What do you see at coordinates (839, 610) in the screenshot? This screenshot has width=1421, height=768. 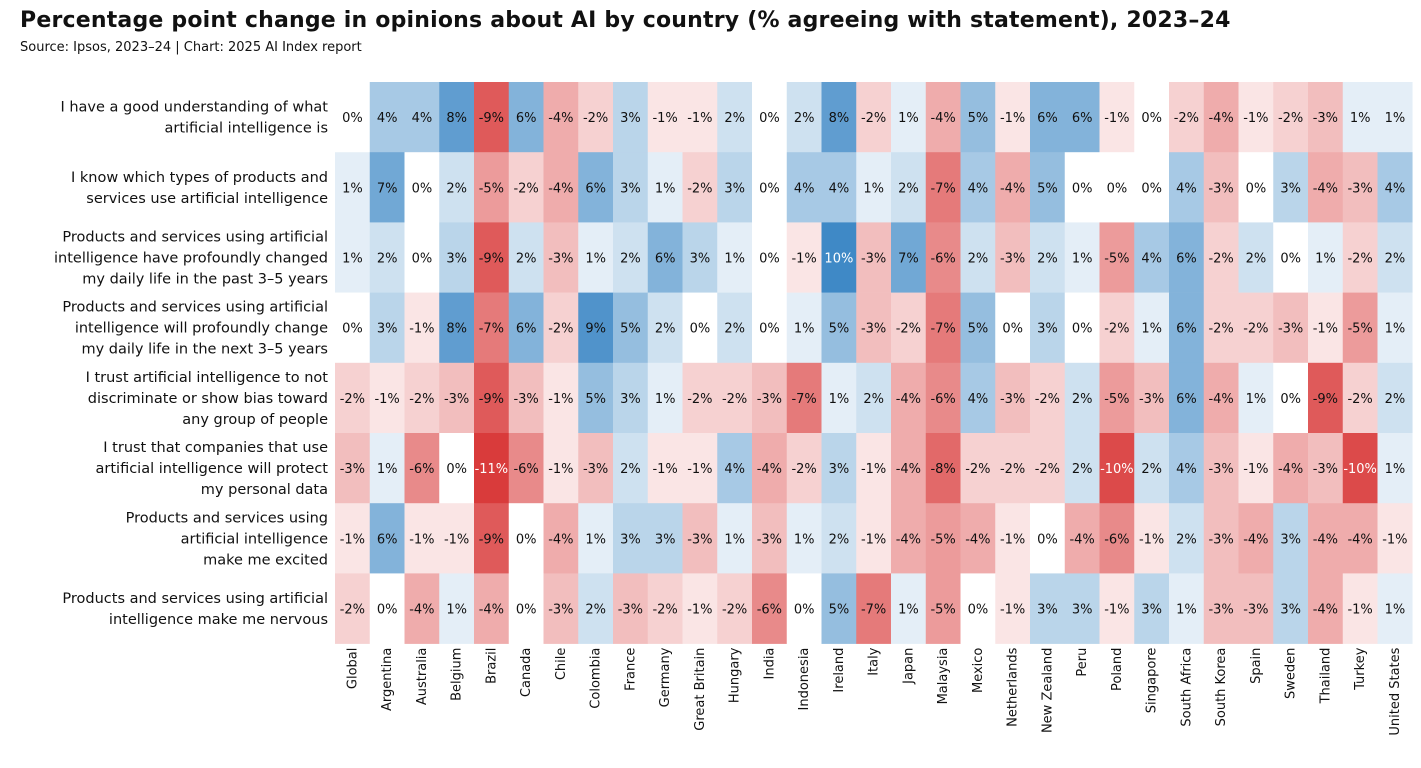 I see `cell-value-label: 5%` at bounding box center [839, 610].